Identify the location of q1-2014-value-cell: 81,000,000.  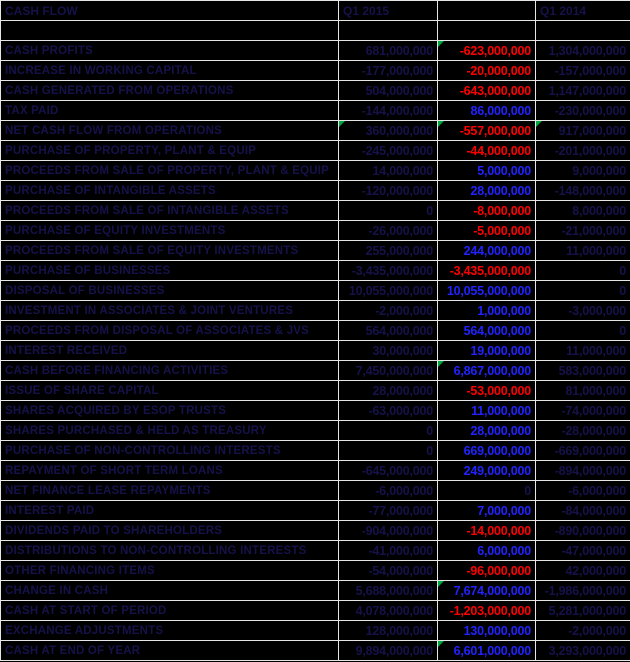
(582, 390).